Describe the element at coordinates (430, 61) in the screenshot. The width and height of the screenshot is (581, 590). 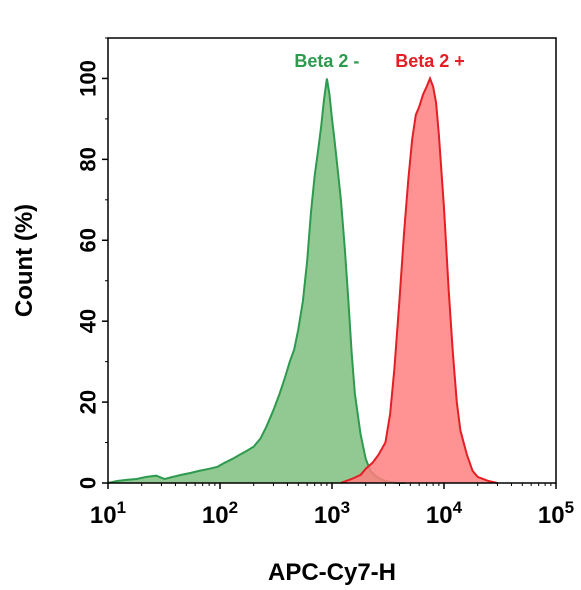
I see `legend-label-2: Beta 2 +` at that location.